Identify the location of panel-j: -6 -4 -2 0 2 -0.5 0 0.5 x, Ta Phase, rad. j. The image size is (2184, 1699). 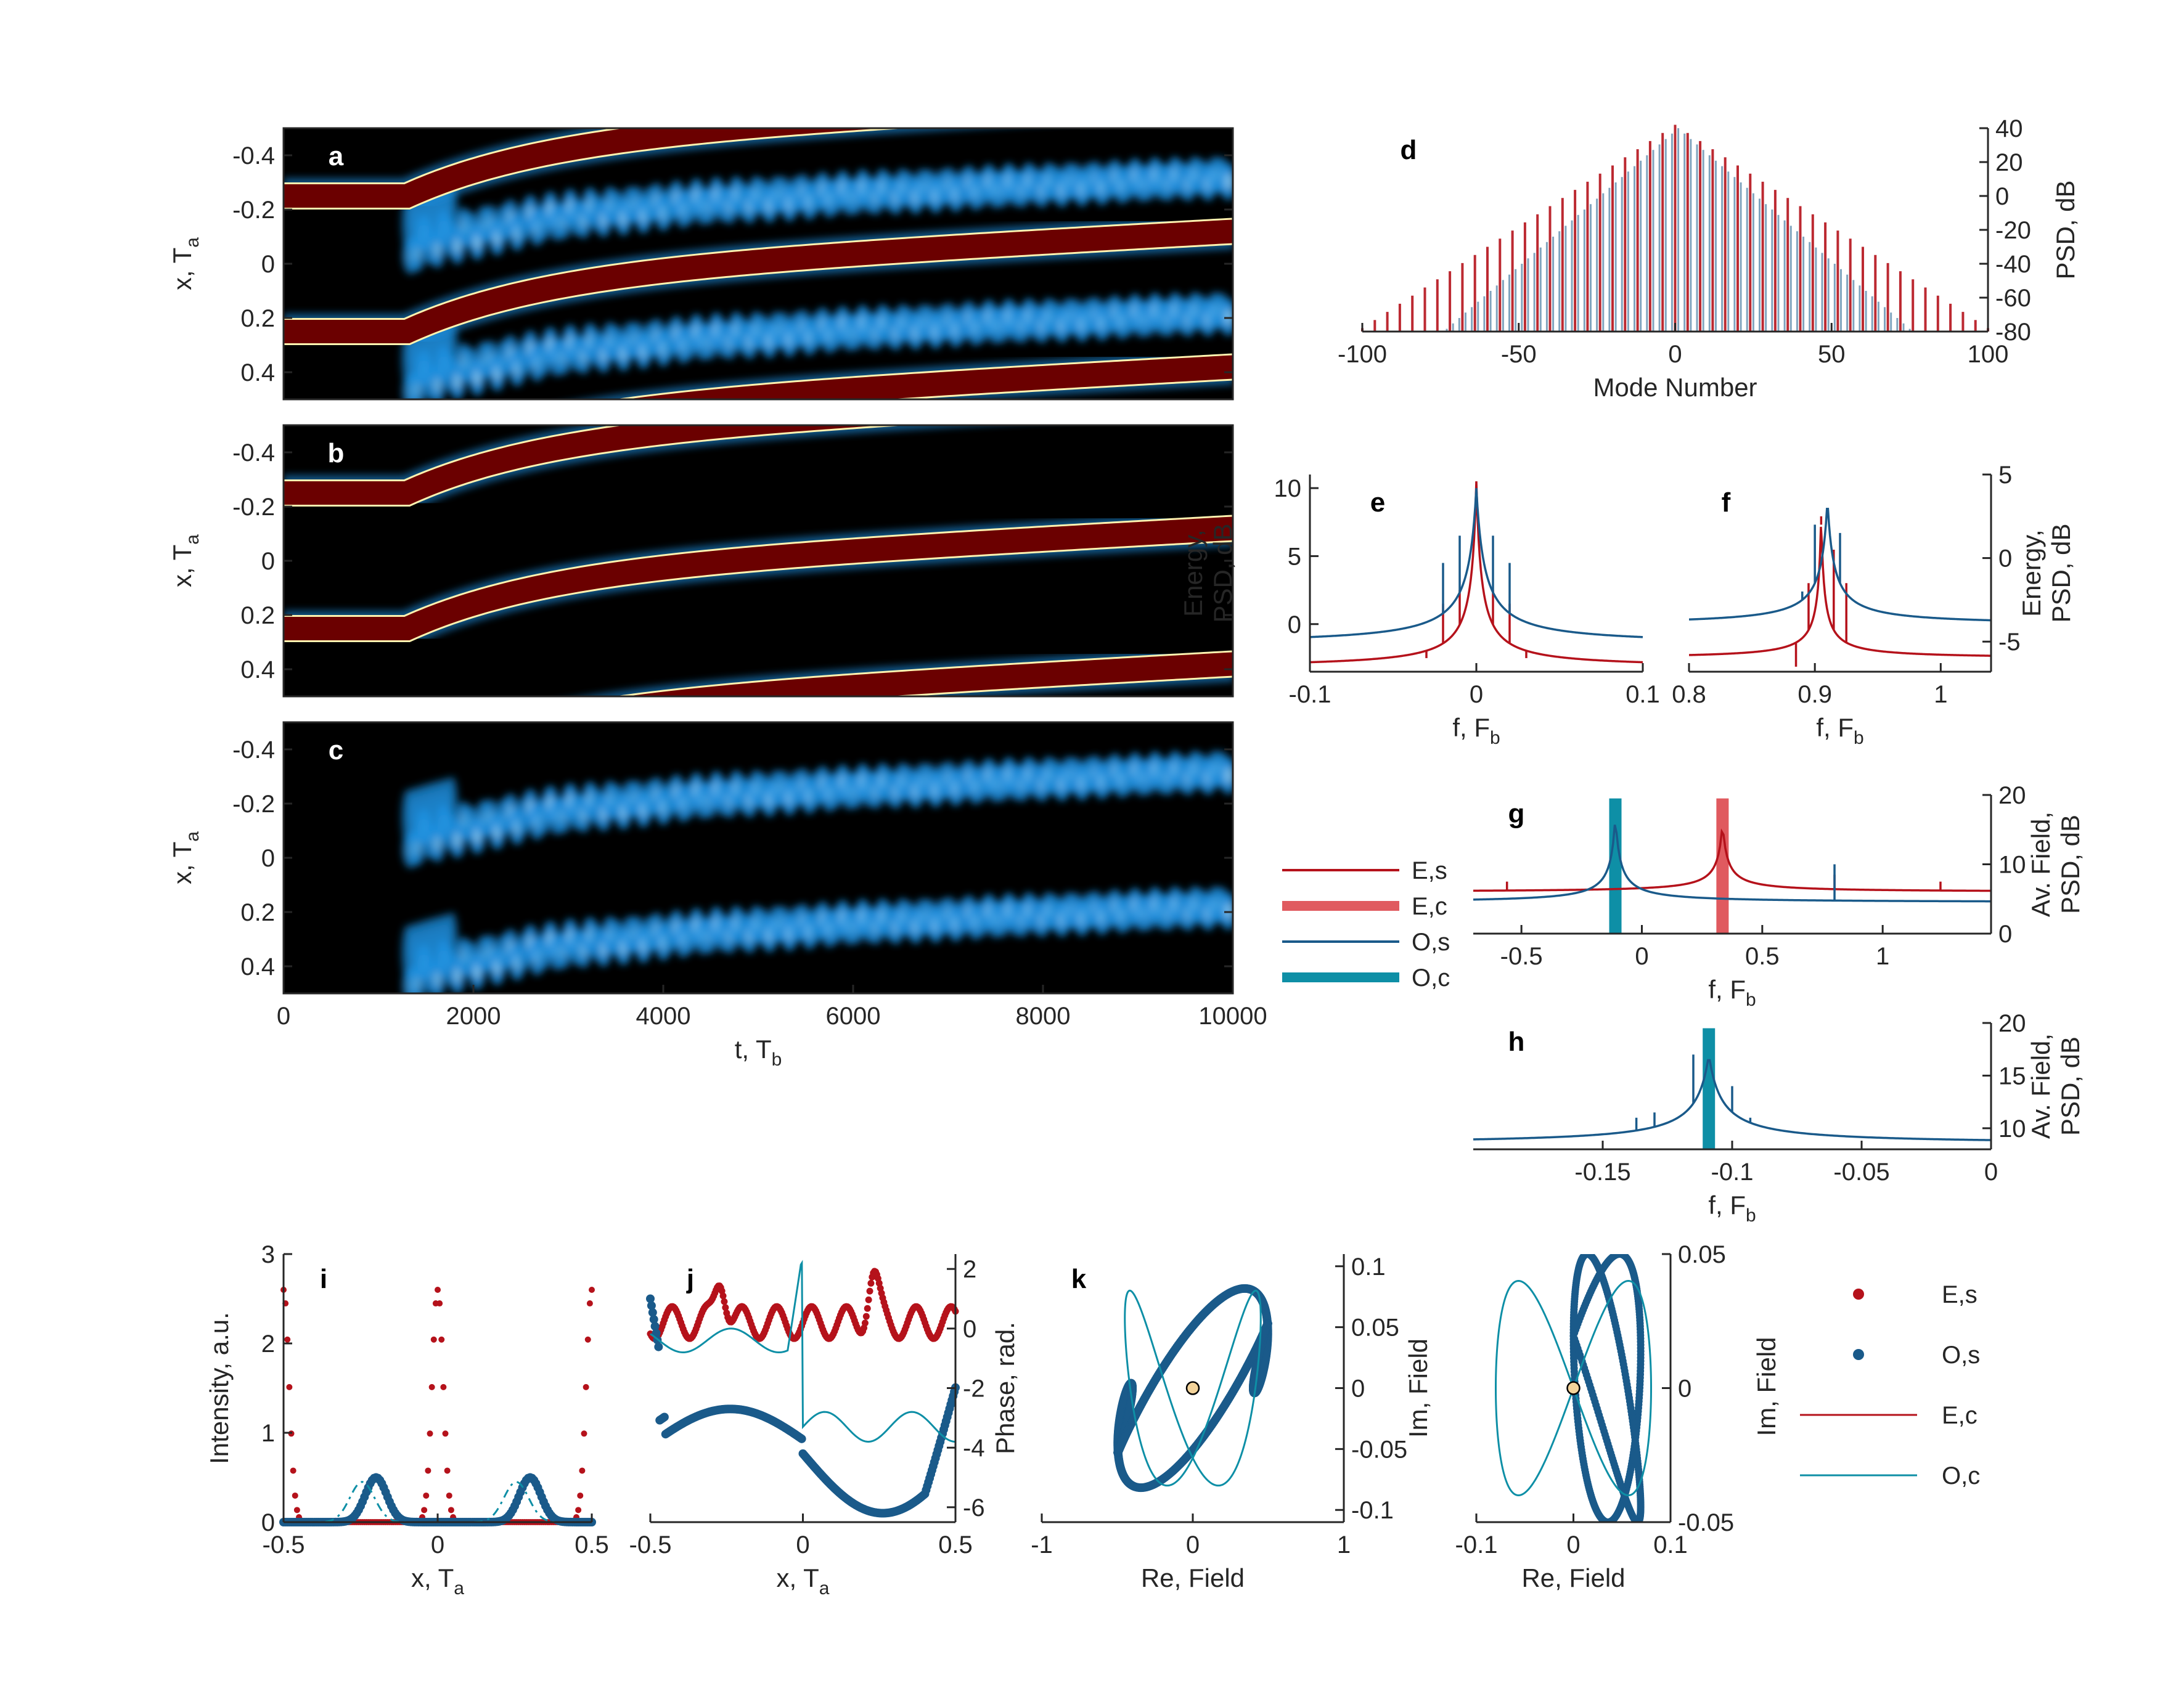
(824, 1427).